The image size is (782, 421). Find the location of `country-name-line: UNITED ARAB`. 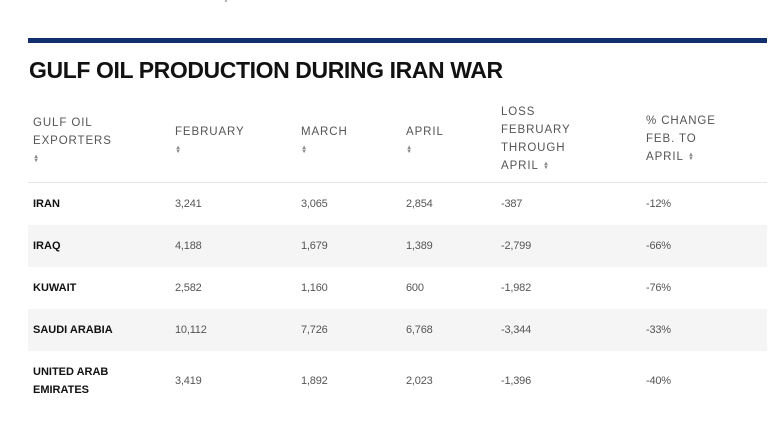

country-name-line: UNITED ARAB is located at coordinates (71, 371).